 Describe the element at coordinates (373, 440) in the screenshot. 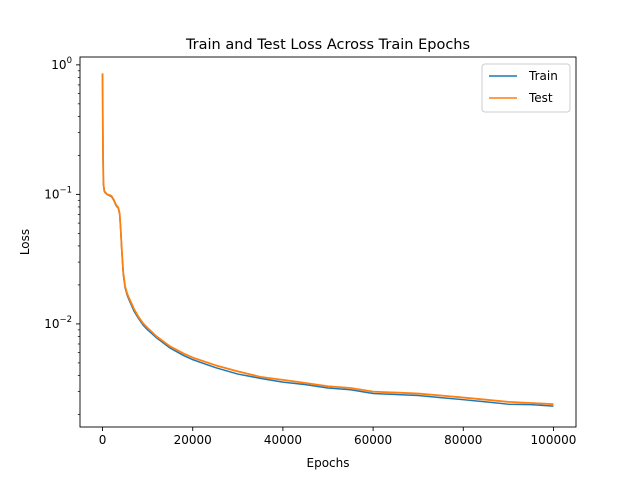

I see `x-tick-label: 60000` at that location.